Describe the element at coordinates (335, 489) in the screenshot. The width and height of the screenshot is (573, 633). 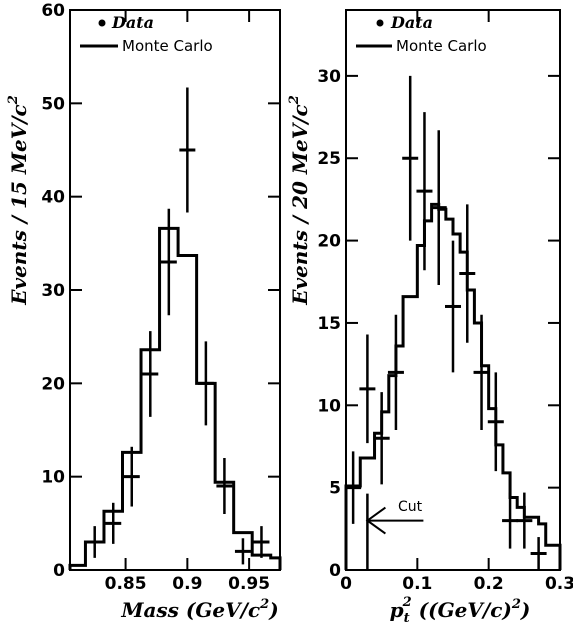
I see `pt2-y-tick-label-1: 5` at that location.